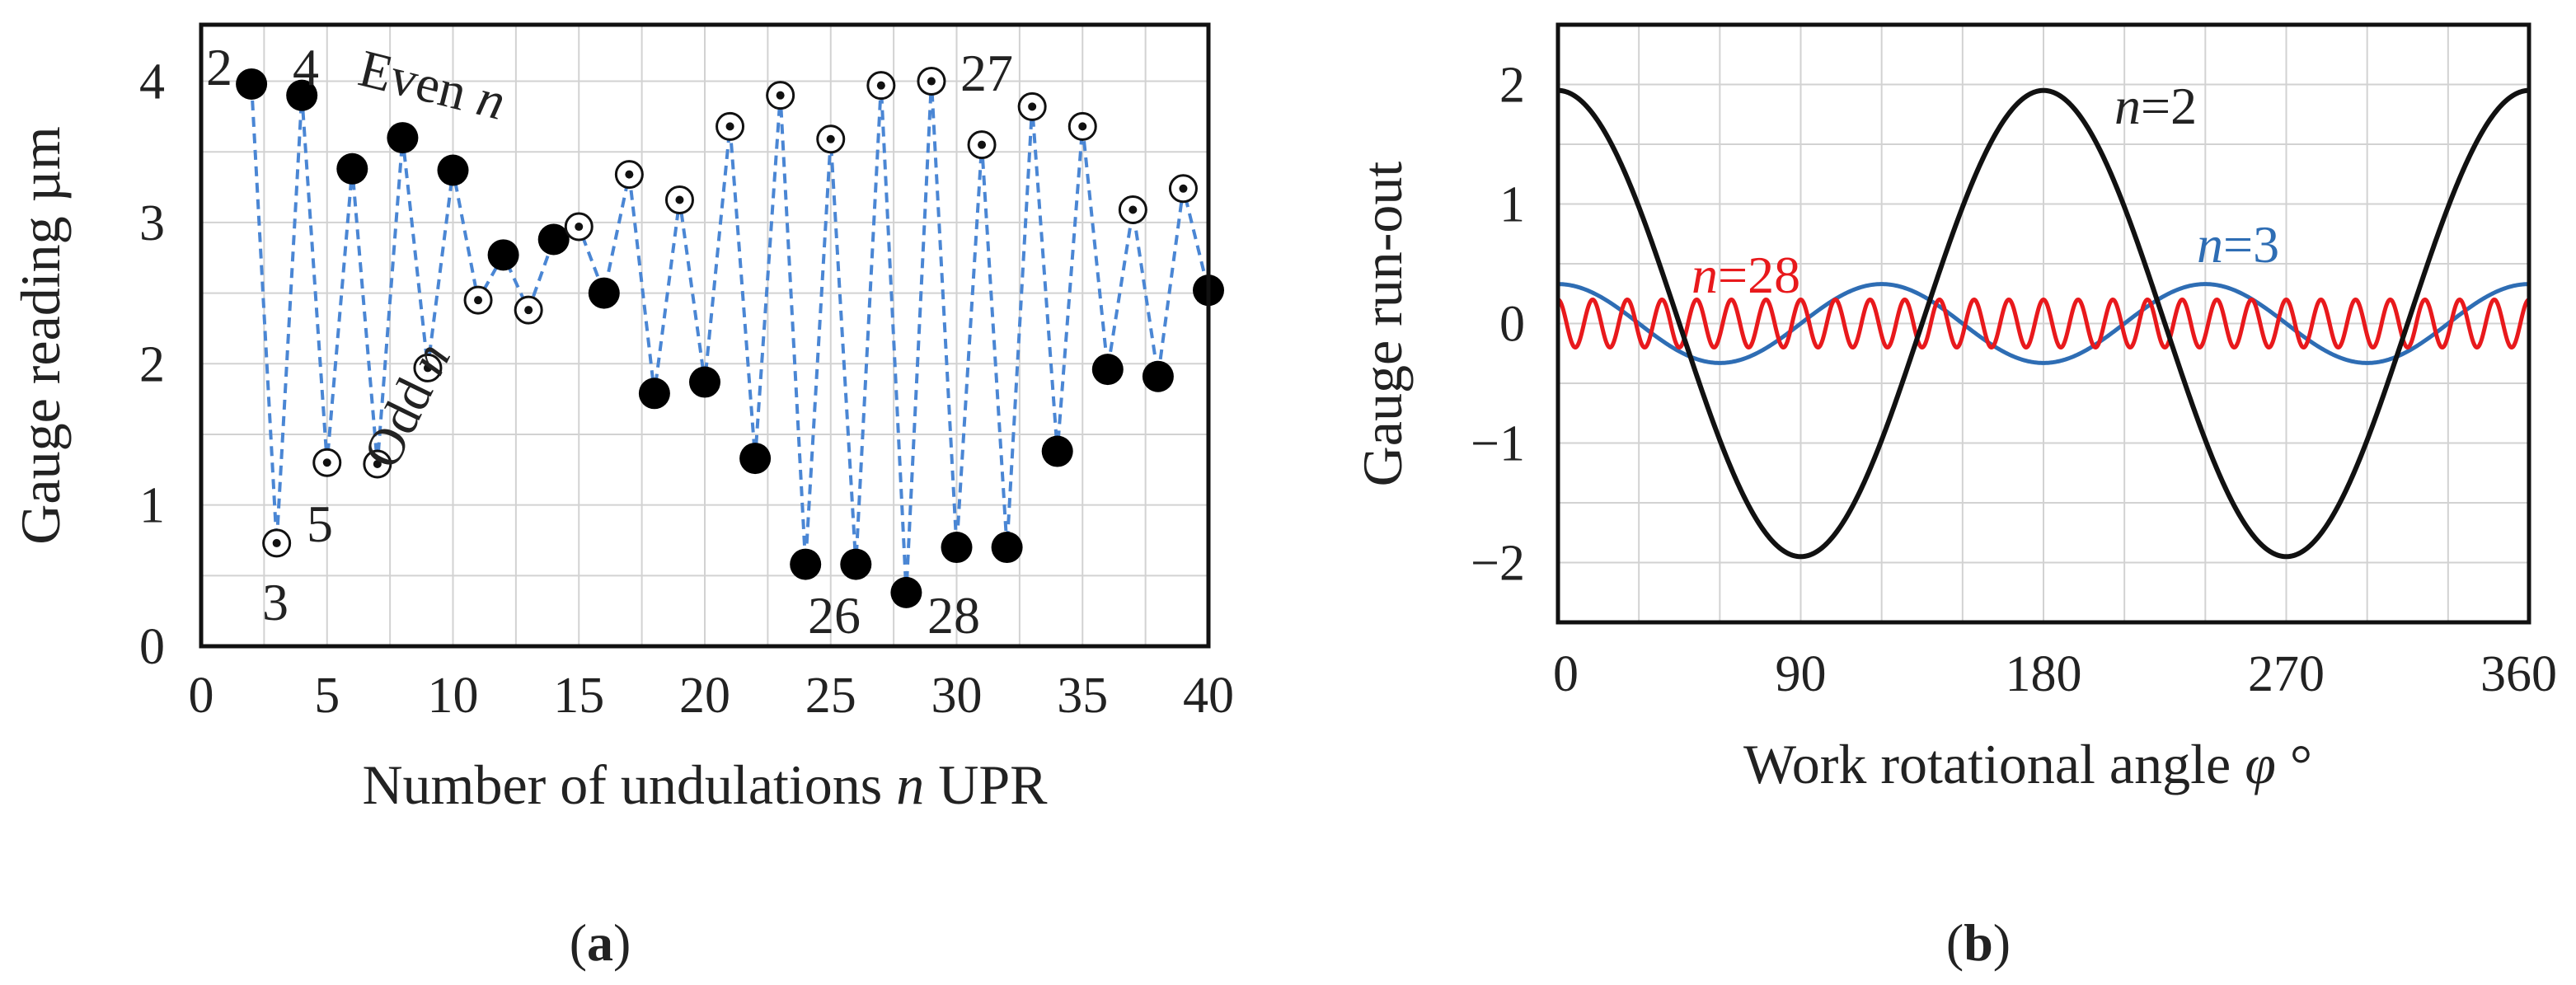  What do you see at coordinates (957, 696) in the screenshot?
I see `x-tick-label: 30` at bounding box center [957, 696].